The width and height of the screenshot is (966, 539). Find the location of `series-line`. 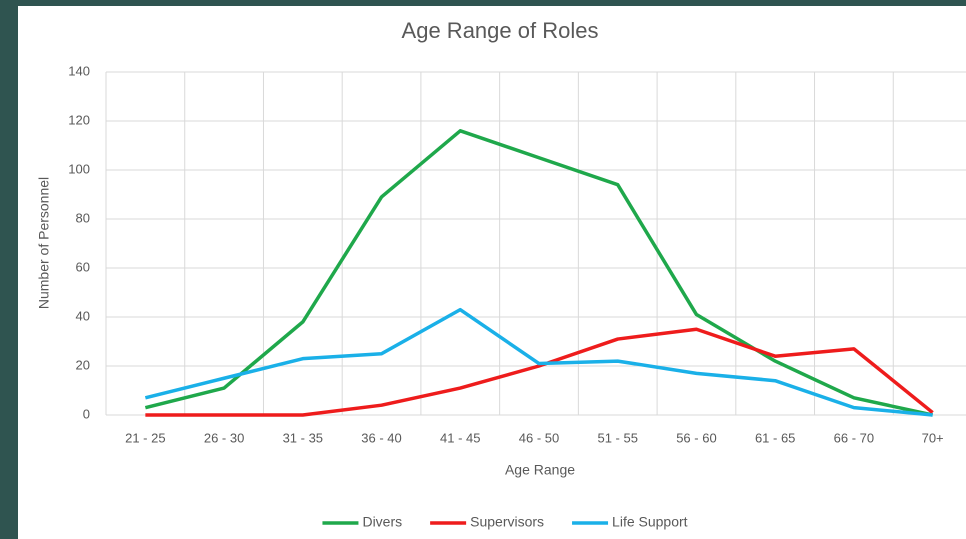

series-line is located at coordinates (539, 372).